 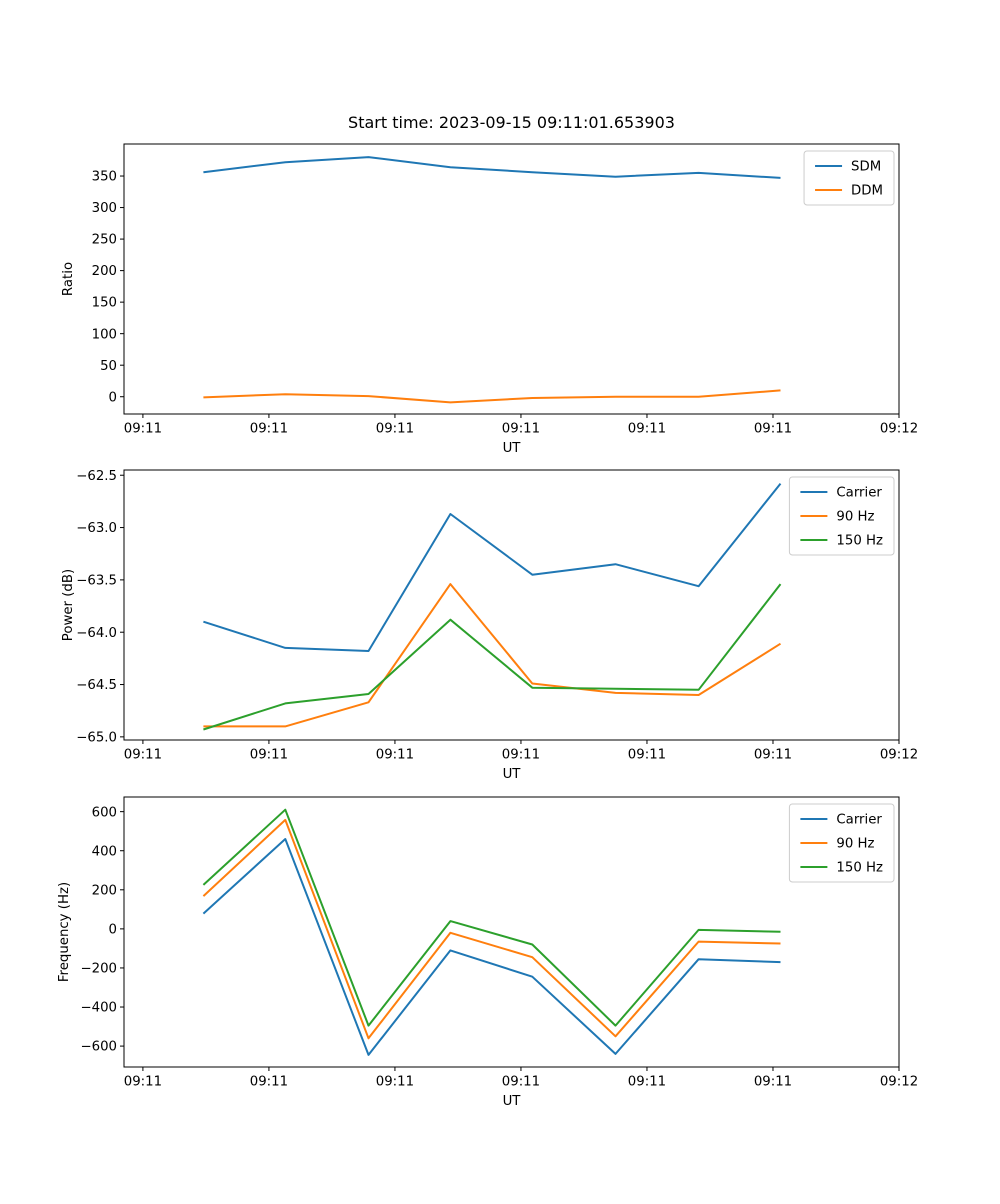 I want to click on frequency-x-axis-label: UT, so click(x=512, y=1101).